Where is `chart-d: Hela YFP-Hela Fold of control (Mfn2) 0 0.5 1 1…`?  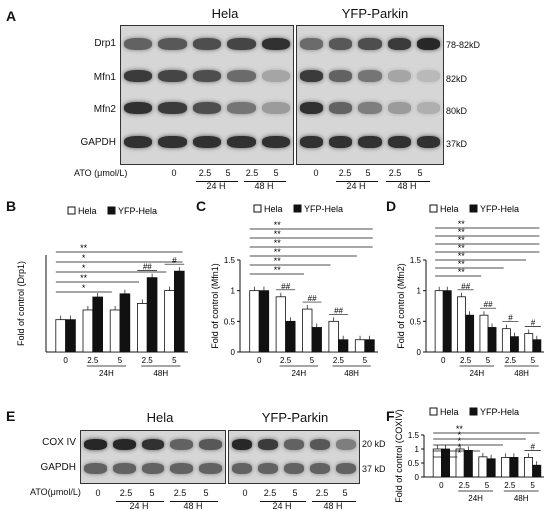 chart-d: Hela YFP-Hela Fold of control (Mfn2) 0 0.5 1 1… is located at coordinates (470, 291).